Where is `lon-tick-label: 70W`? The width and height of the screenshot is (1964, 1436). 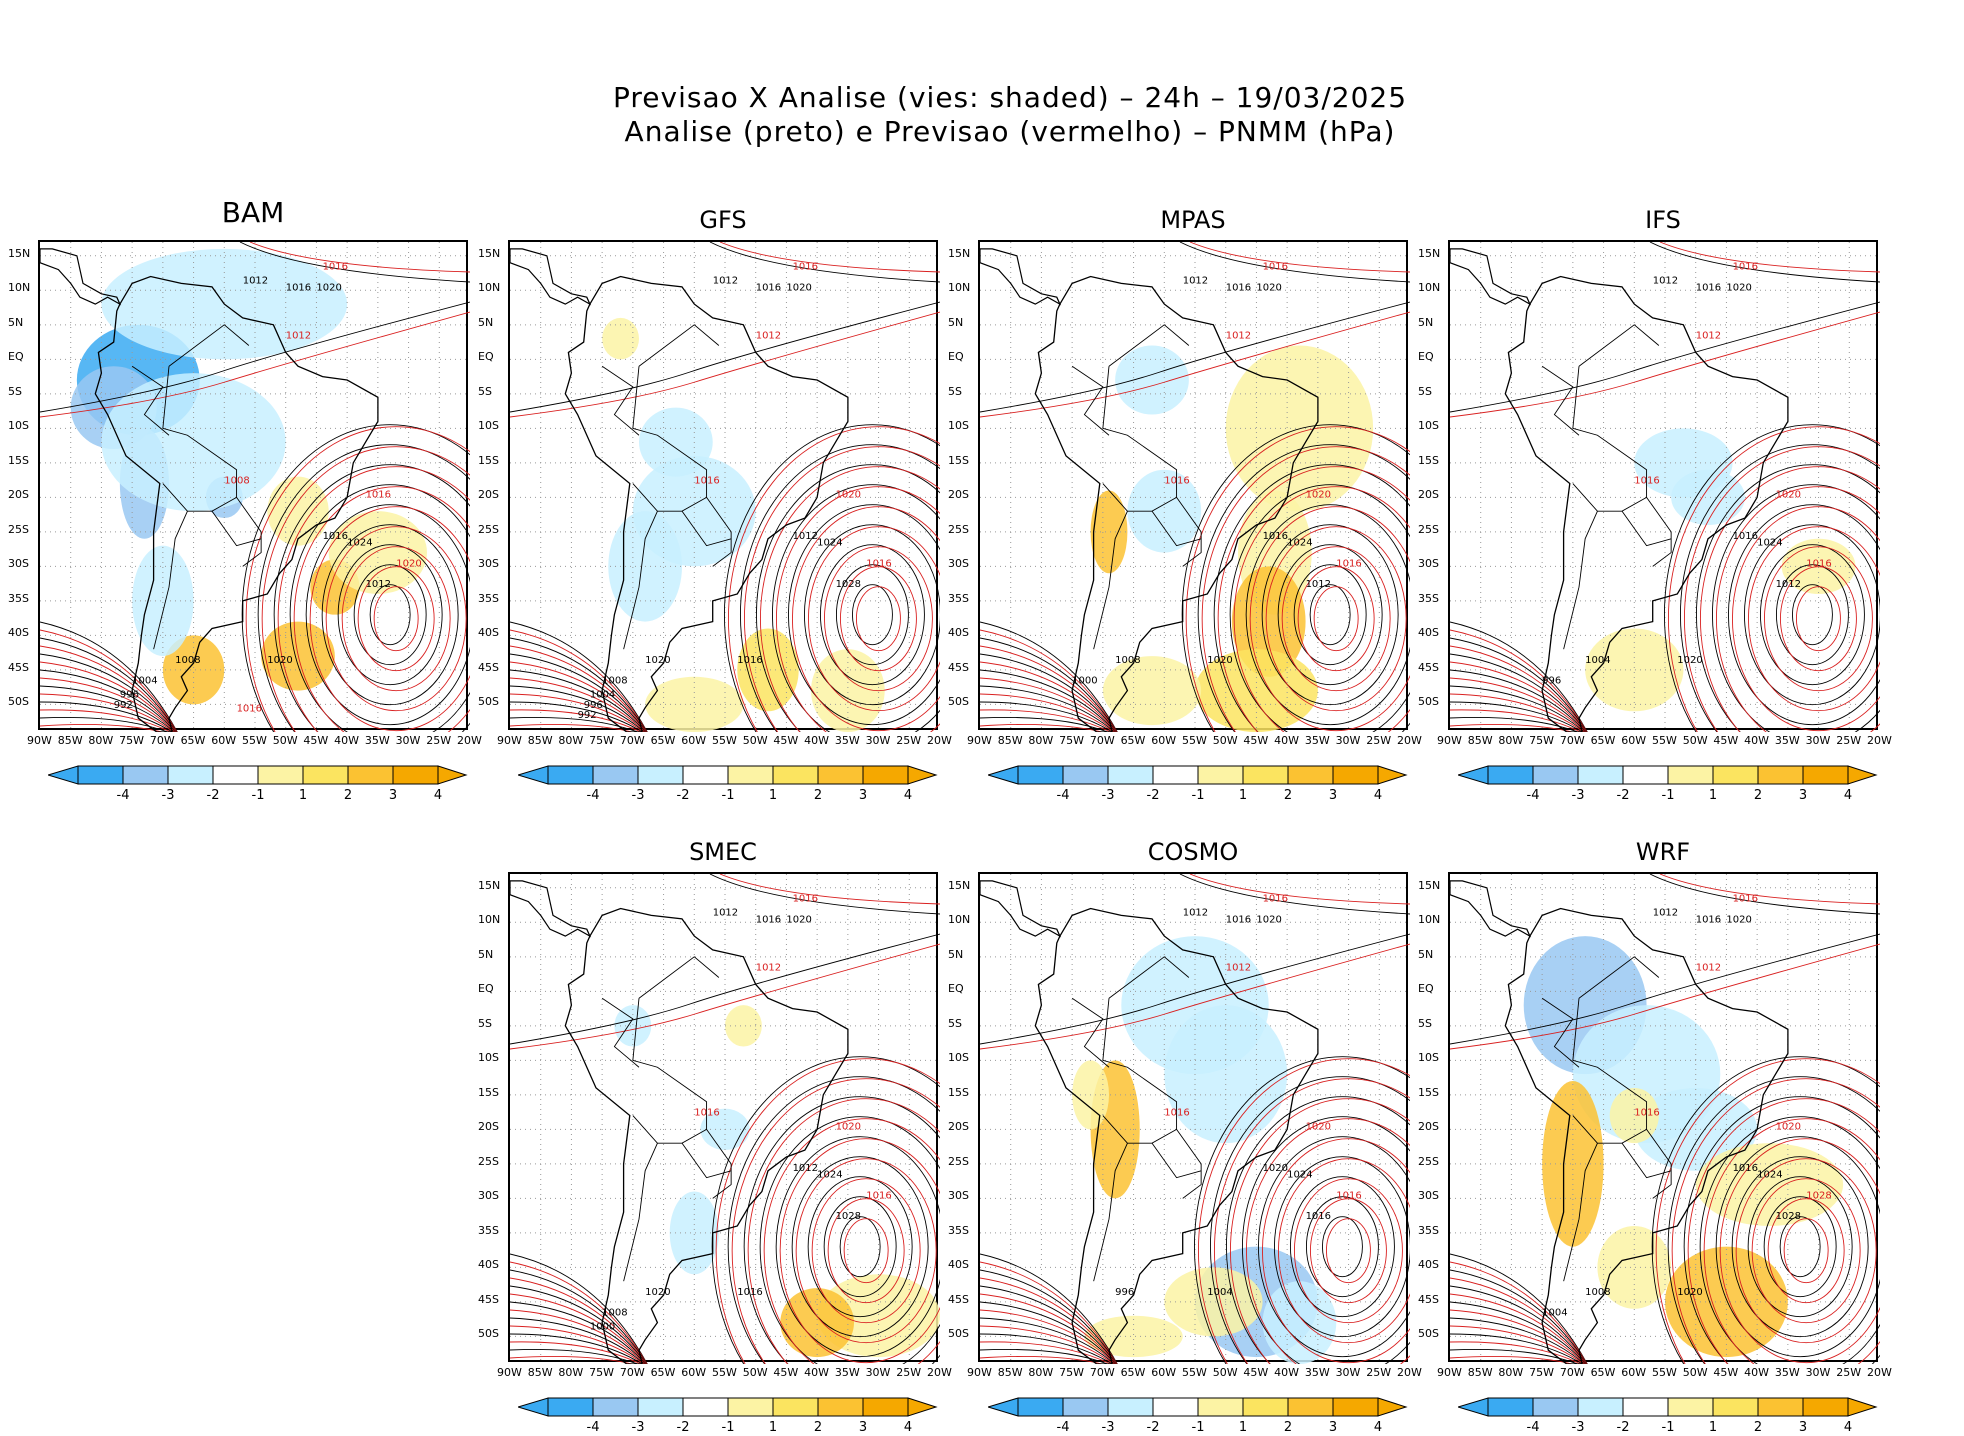 lon-tick-label: 70W is located at coordinates (1572, 1372).